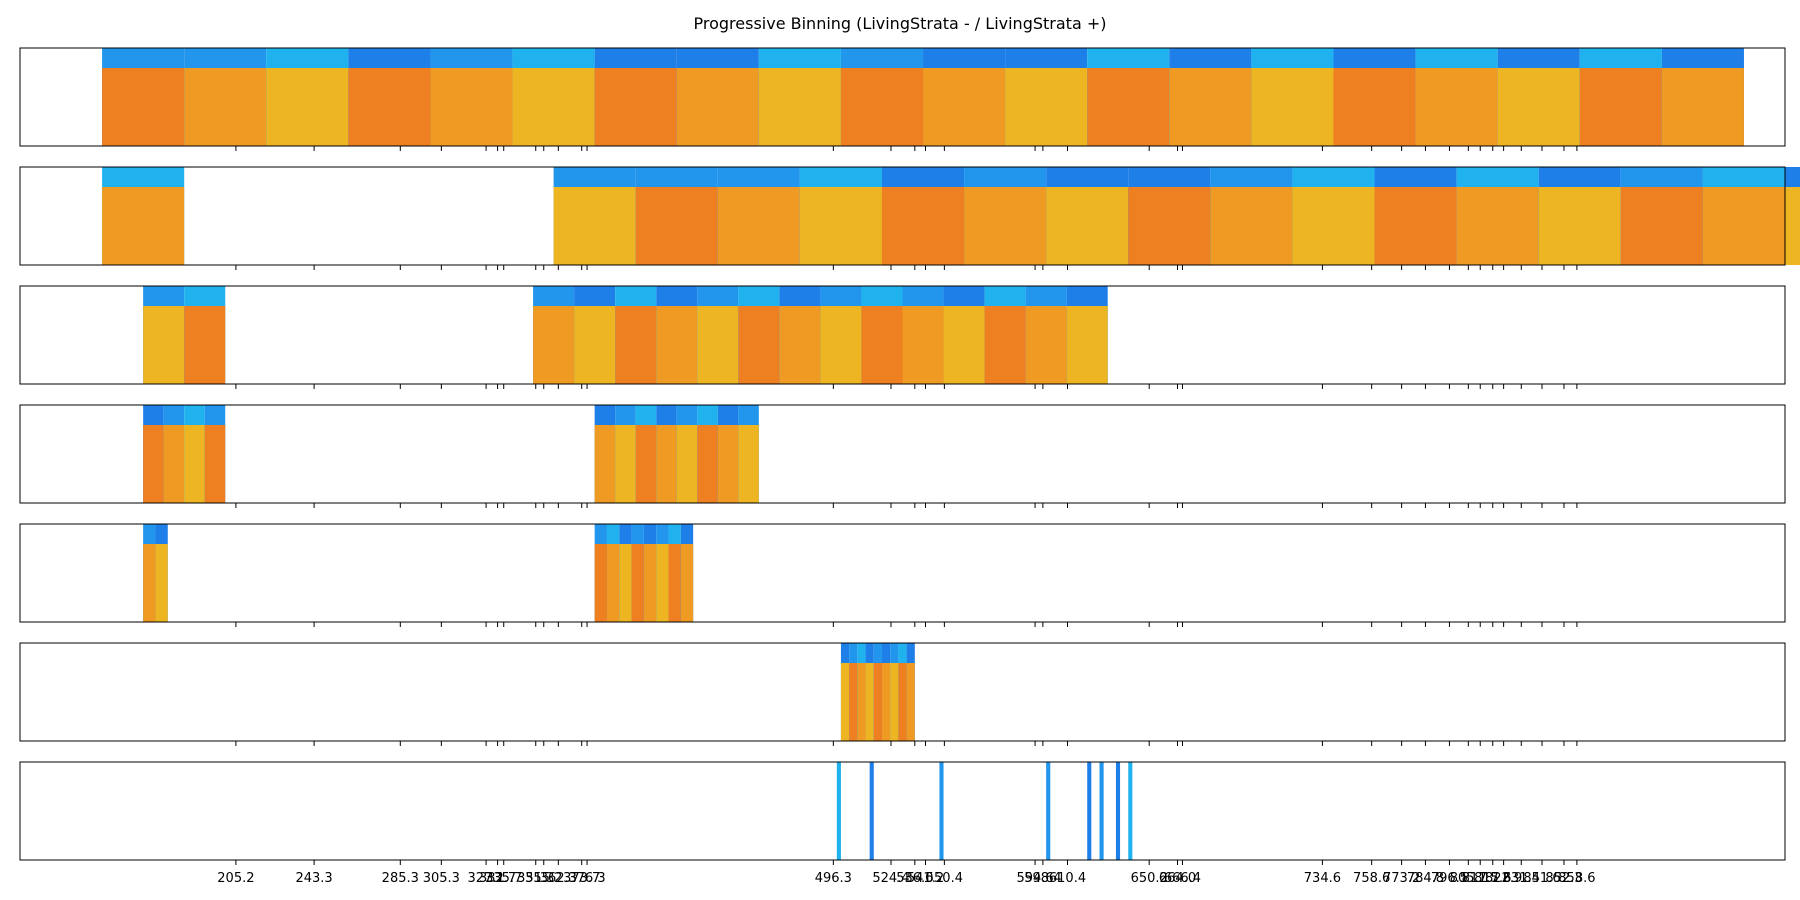 The height and width of the screenshot is (900, 1800). What do you see at coordinates (1322, 878) in the screenshot?
I see `x-tick-label: 734.6` at bounding box center [1322, 878].